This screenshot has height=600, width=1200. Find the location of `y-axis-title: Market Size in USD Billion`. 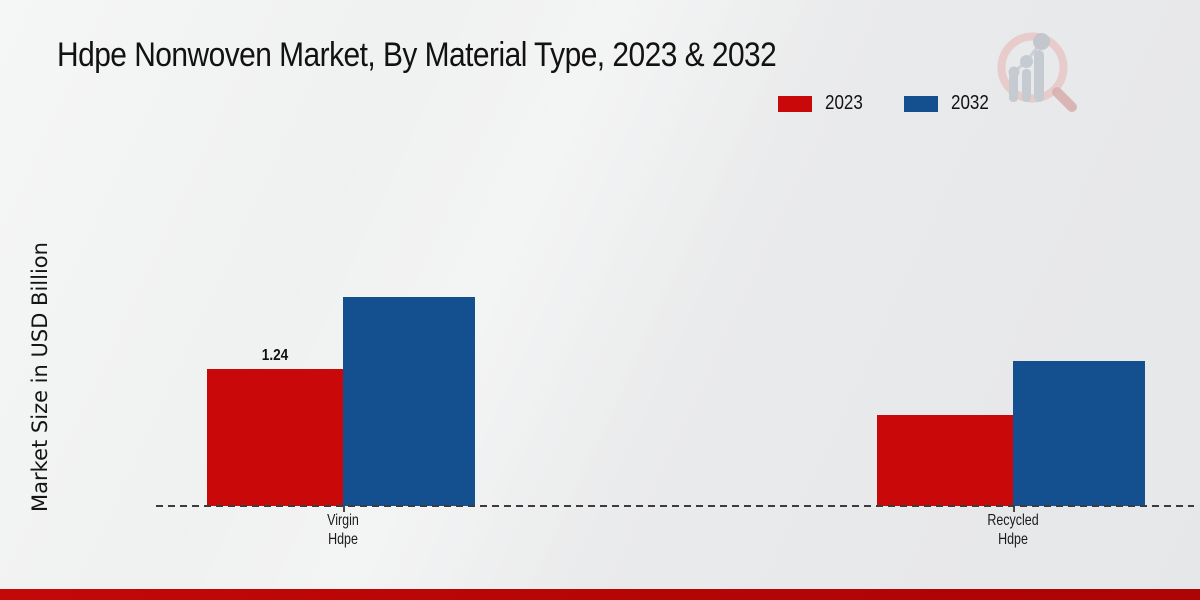

y-axis-title: Market Size in USD Billion is located at coordinates (40, 377).